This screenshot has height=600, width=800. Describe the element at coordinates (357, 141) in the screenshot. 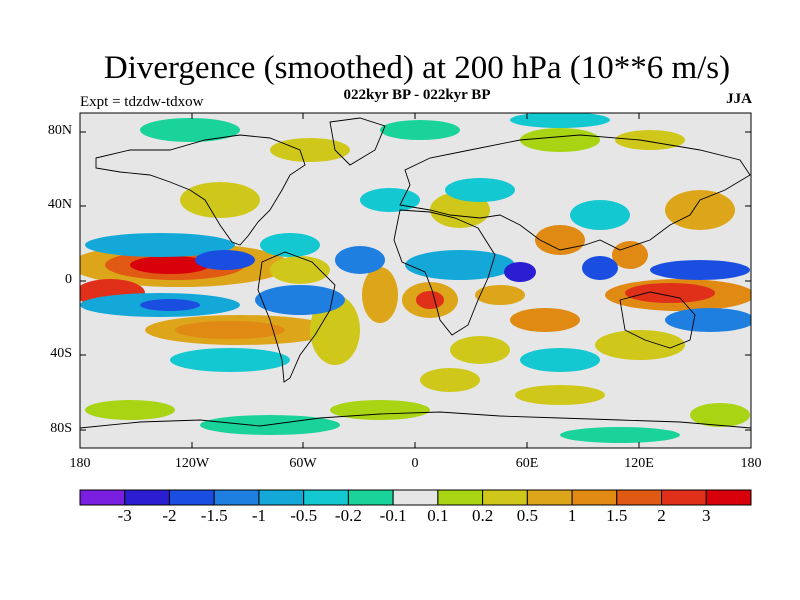

I see `greenland-coast` at that location.